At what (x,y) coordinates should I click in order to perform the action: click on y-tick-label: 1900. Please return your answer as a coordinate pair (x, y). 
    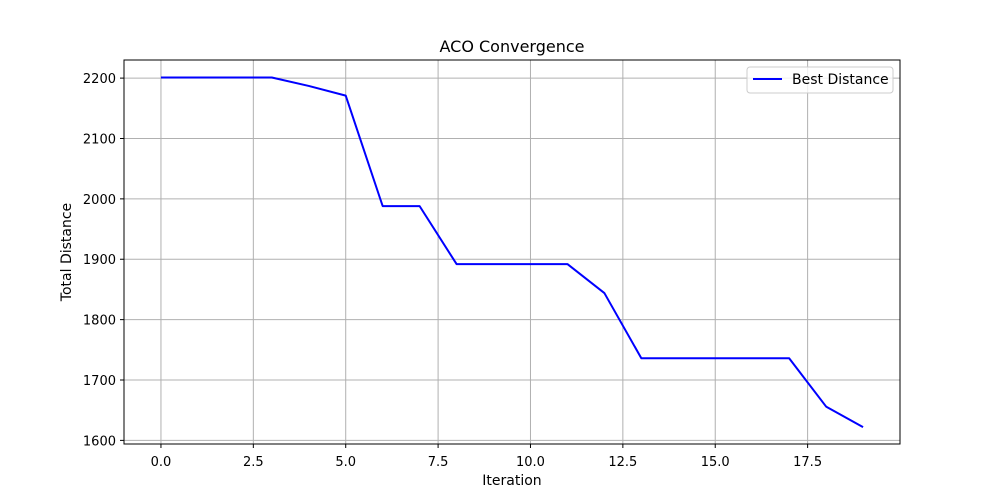
    Looking at the image, I should click on (99, 260).